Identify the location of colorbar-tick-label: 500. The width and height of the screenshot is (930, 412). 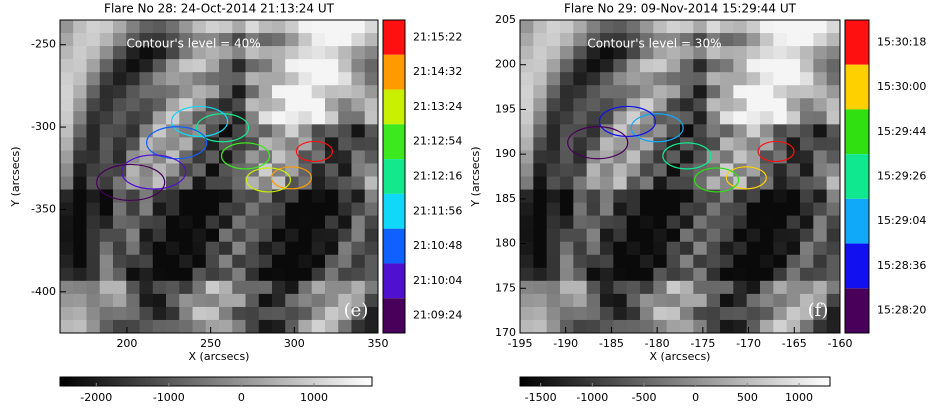
(747, 397).